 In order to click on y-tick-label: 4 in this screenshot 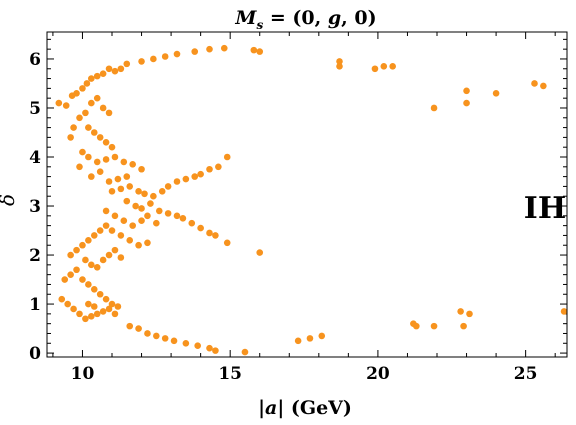, I will do `click(35, 158)`.